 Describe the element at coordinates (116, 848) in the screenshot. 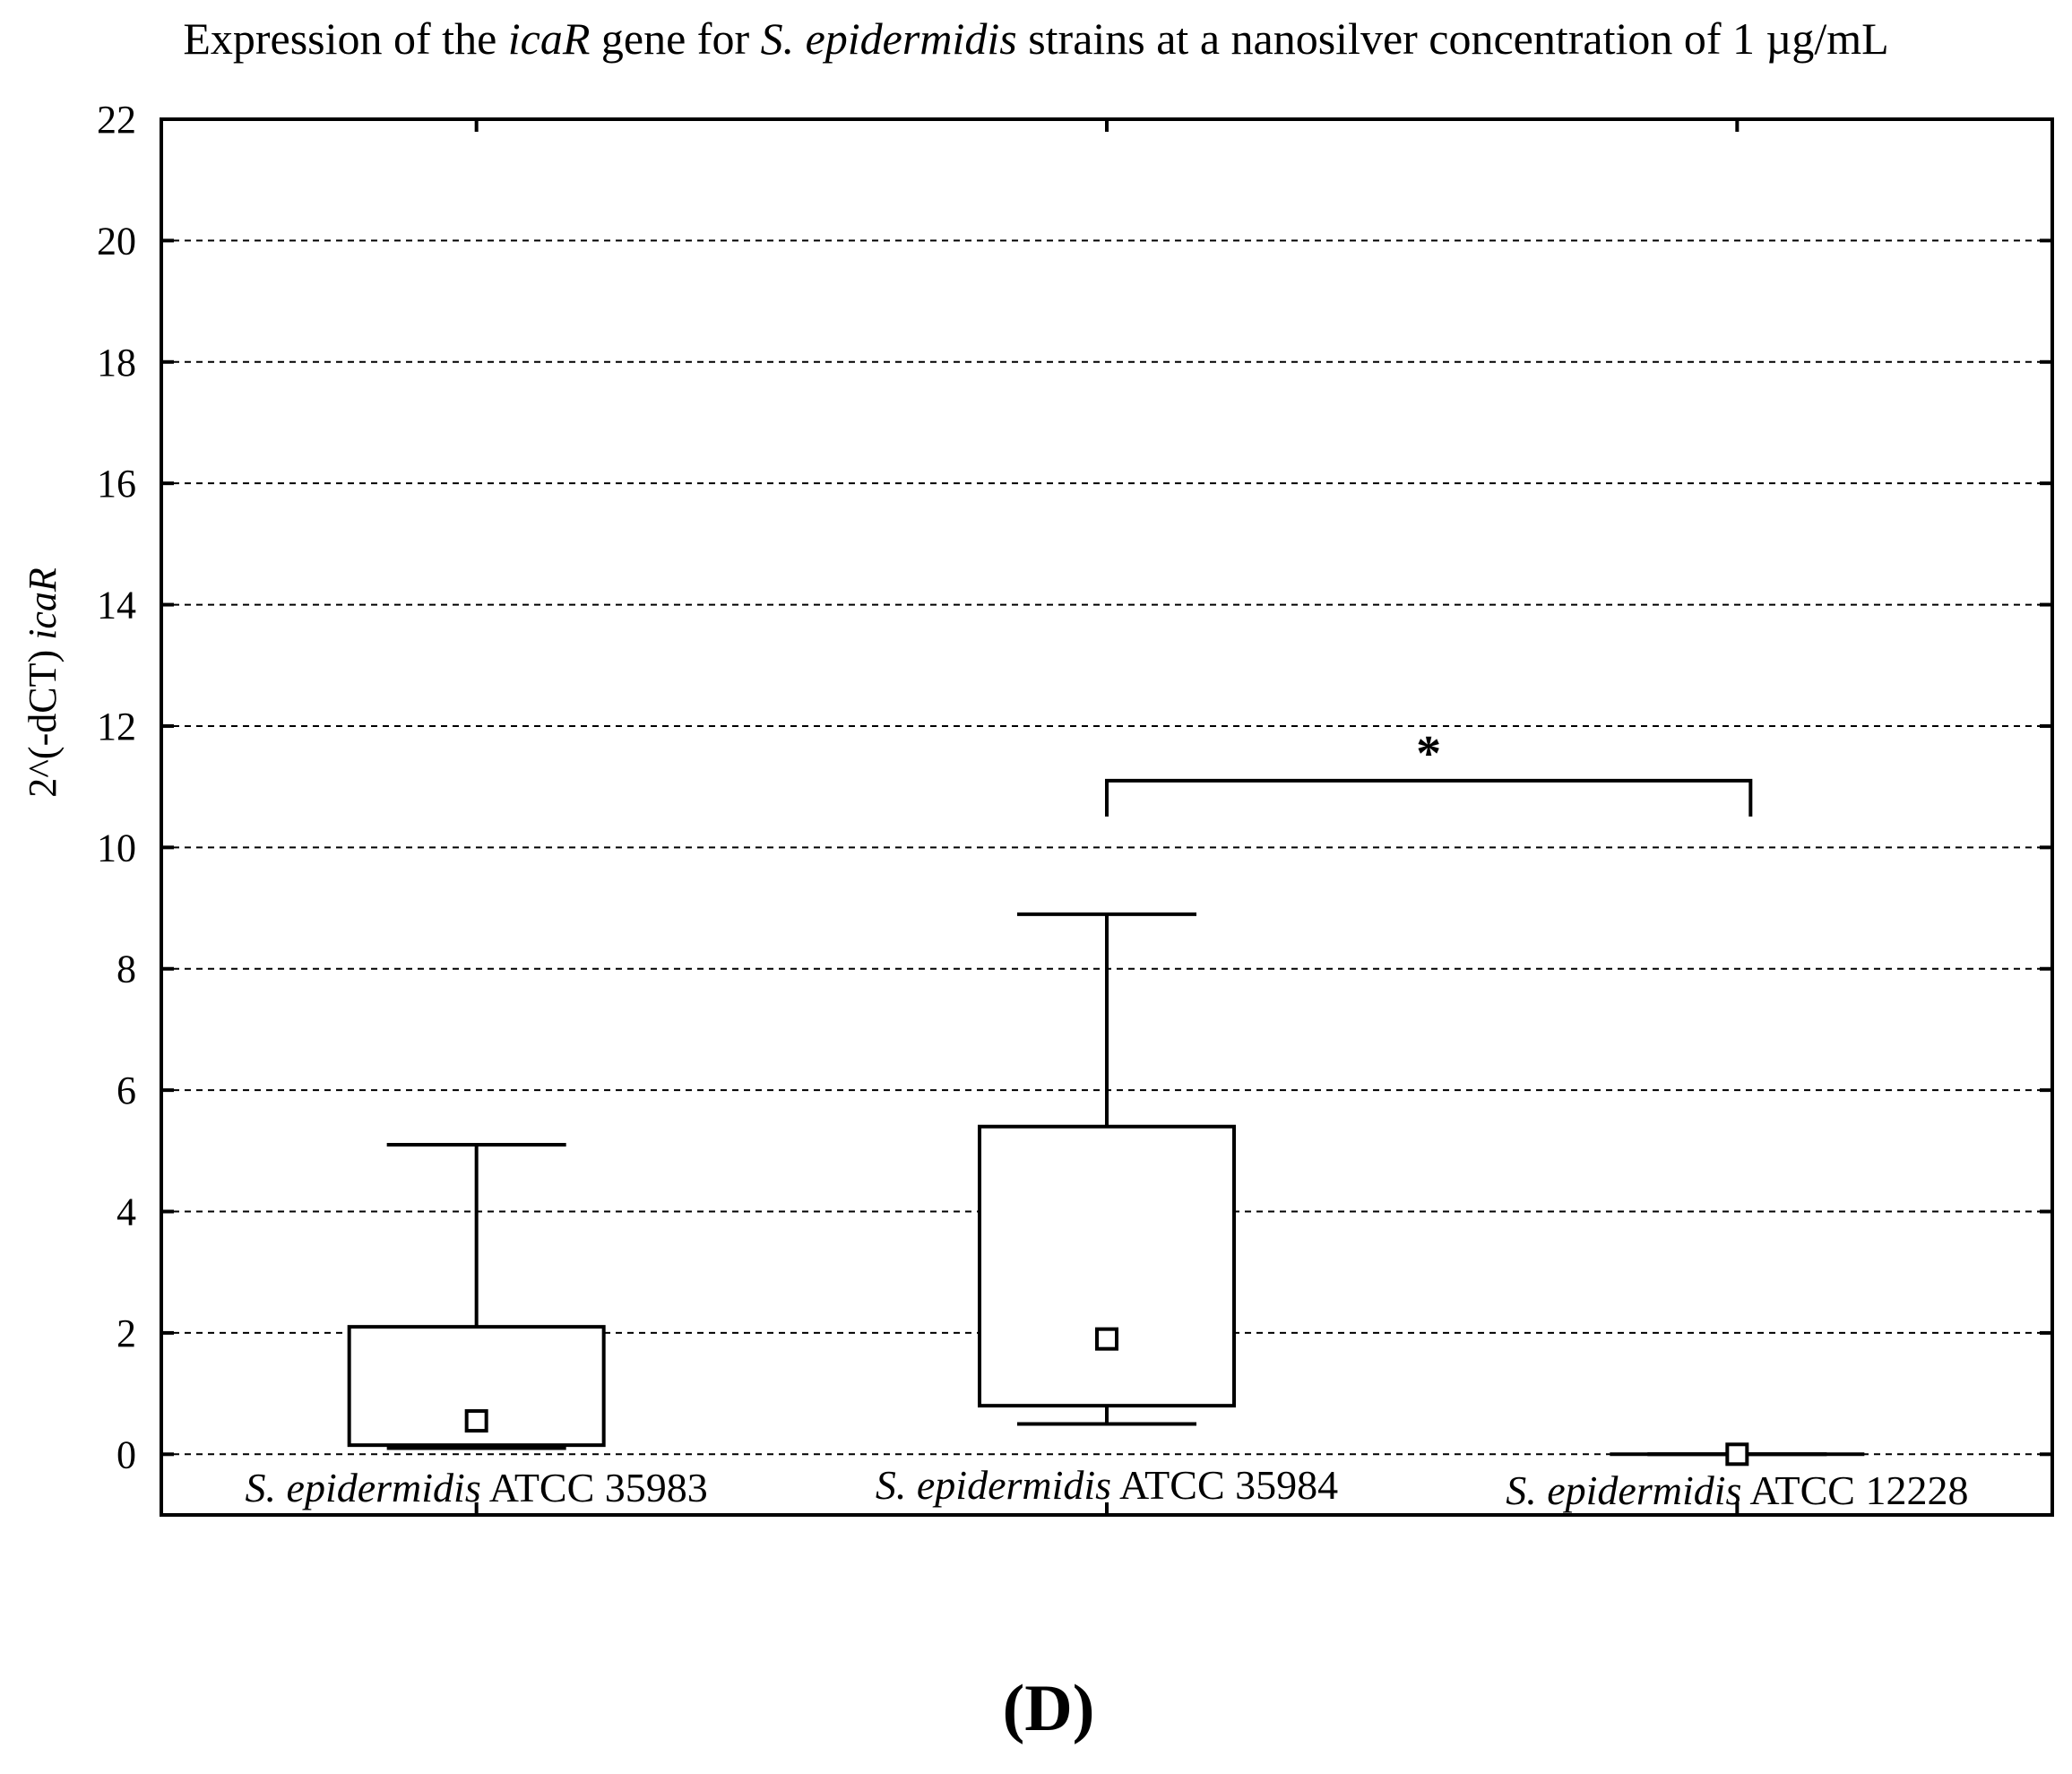

I see `y-tick-label: 10` at that location.